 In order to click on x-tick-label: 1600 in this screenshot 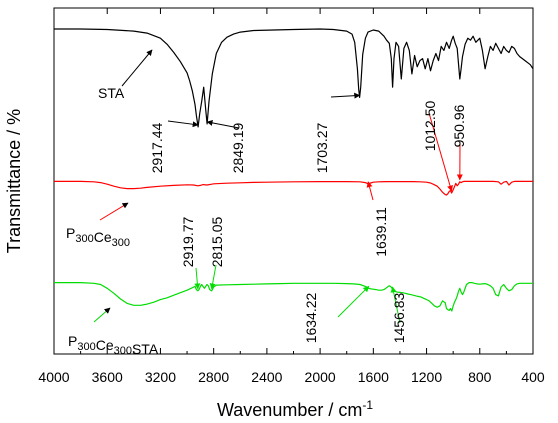, I will do `click(373, 377)`.